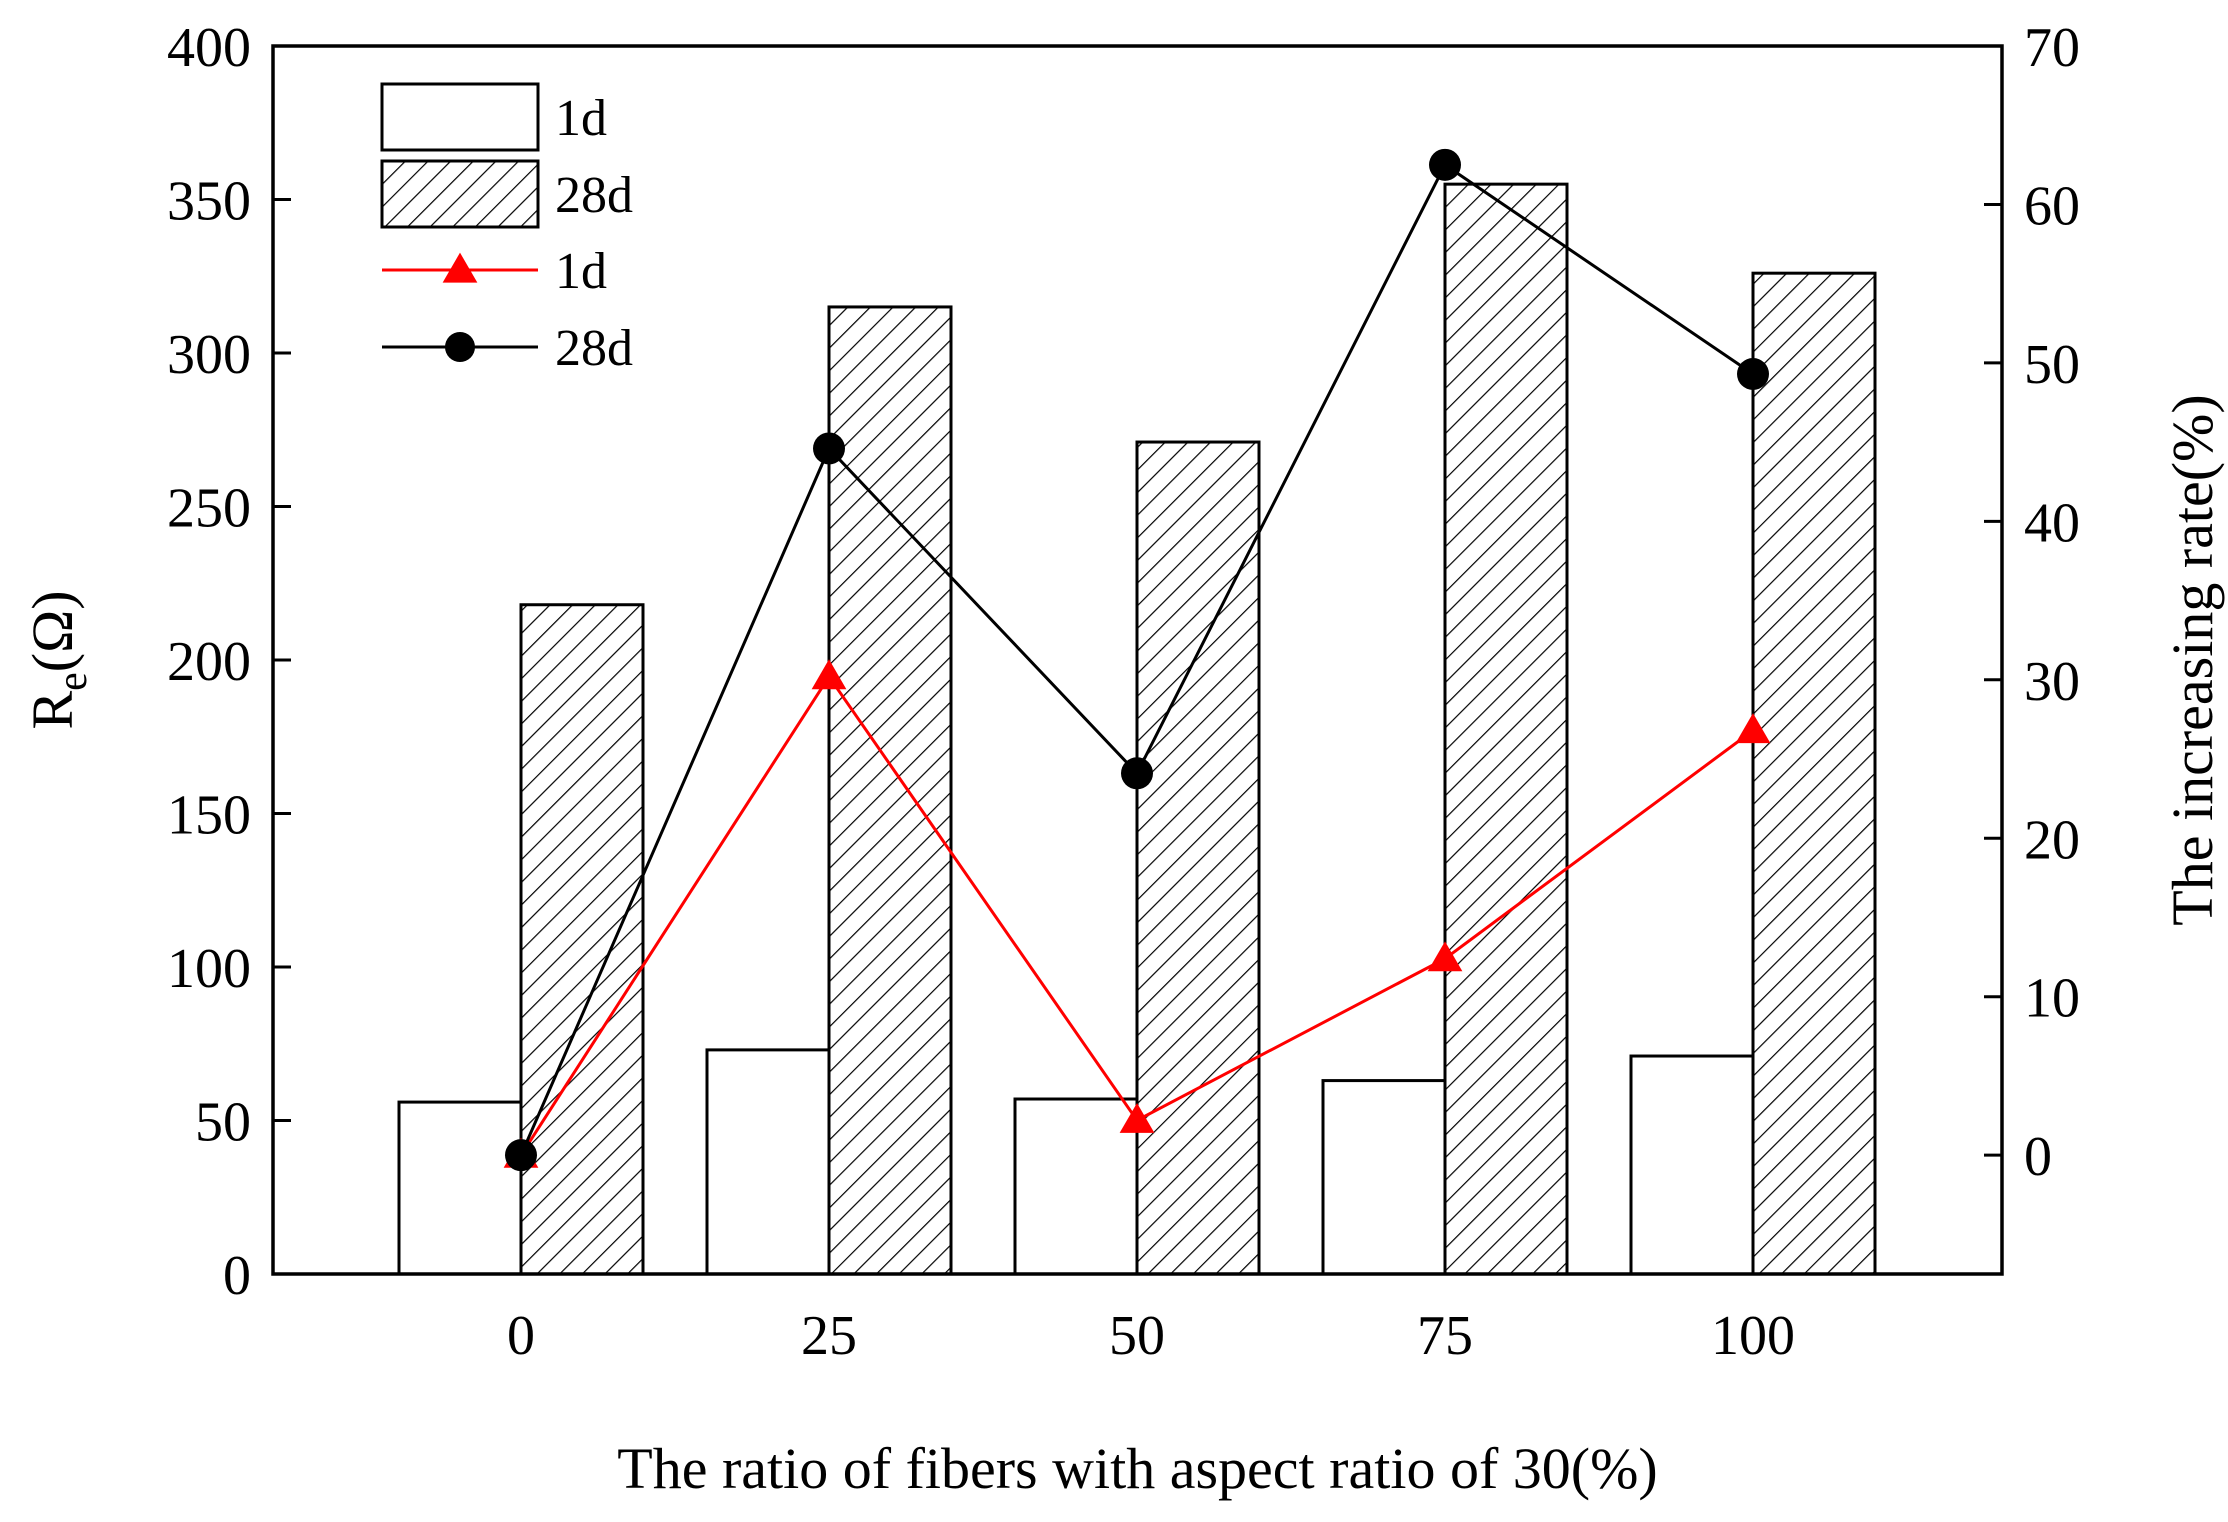 The height and width of the screenshot is (1522, 2228). Describe the element at coordinates (1445, 1336) in the screenshot. I see `x-tick-label-75: 75` at that location.